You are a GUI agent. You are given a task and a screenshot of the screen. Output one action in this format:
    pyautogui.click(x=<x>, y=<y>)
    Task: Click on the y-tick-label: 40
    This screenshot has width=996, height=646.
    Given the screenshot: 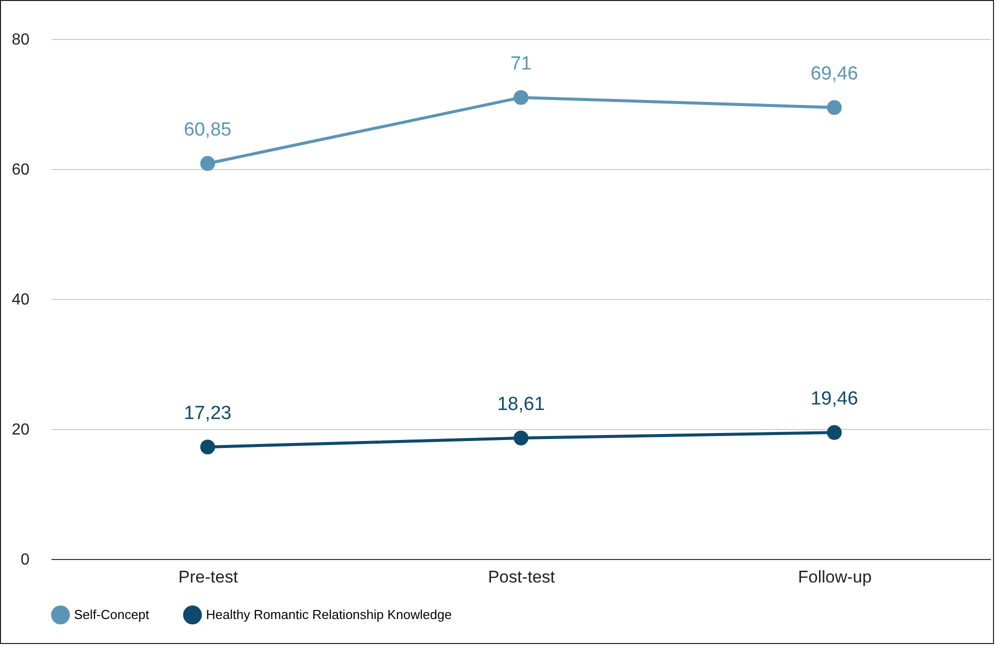 What is the action you would take?
    pyautogui.click(x=21, y=300)
    